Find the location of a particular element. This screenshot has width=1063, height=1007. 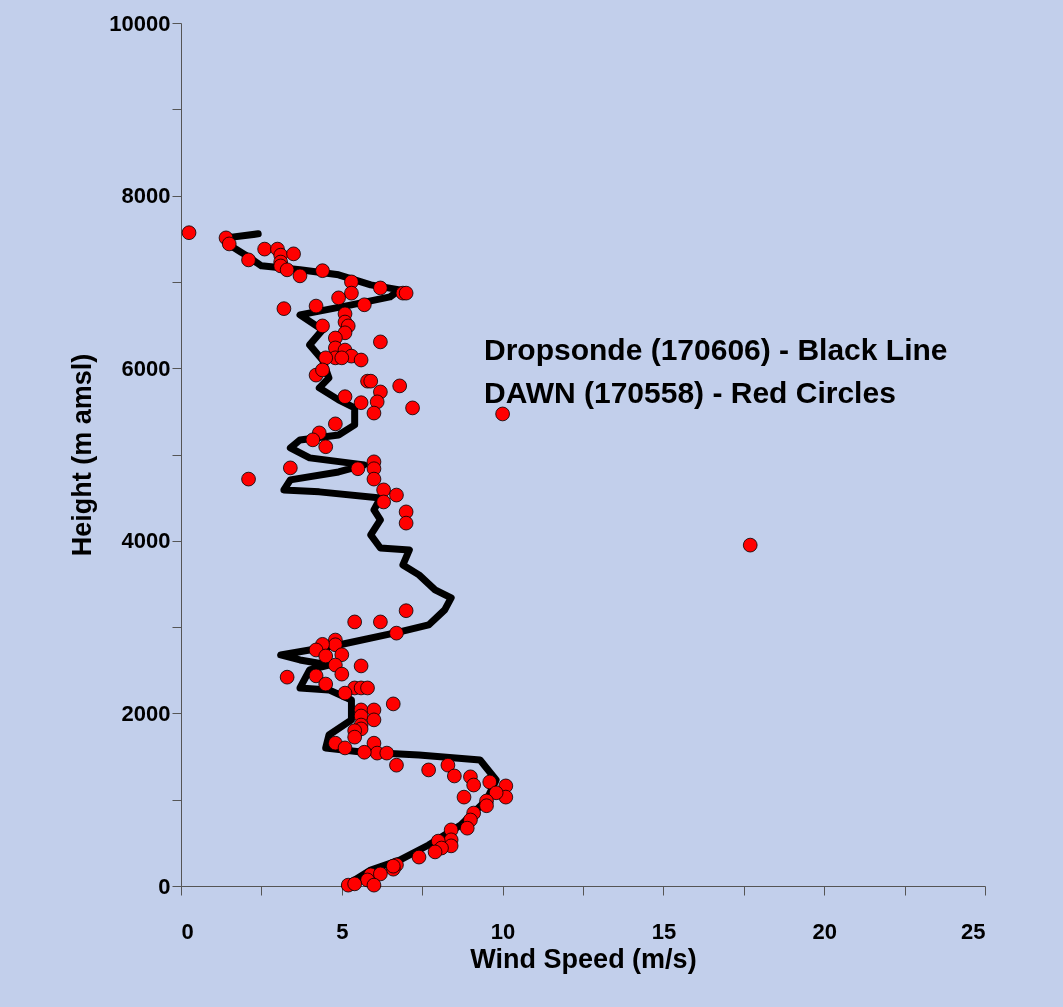

x-tick-label: 0 is located at coordinates (187, 931).